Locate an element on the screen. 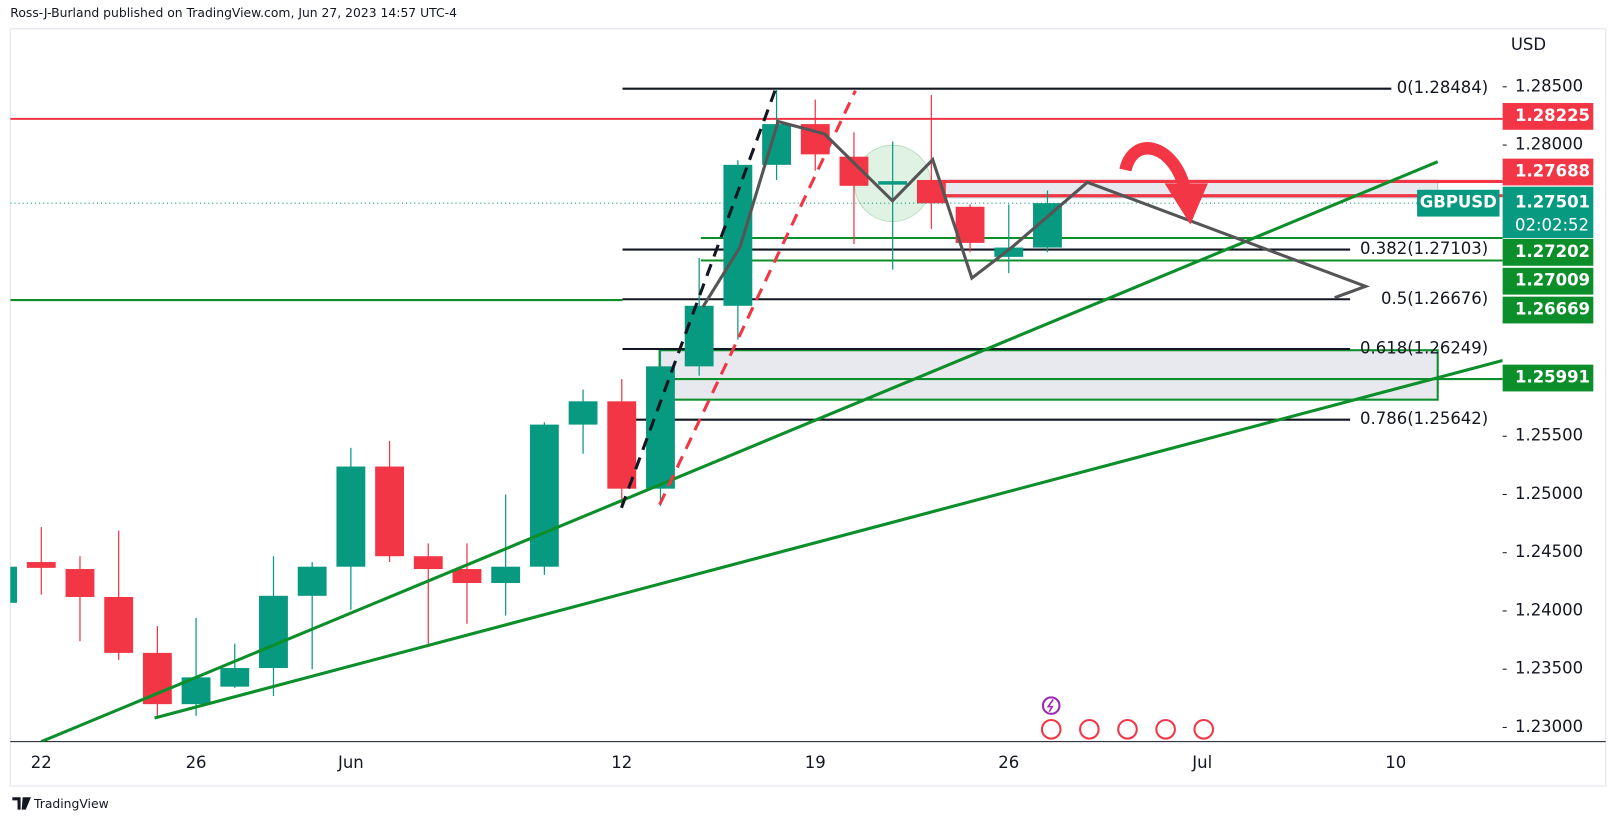 This screenshot has height=822, width=1616. y-tick-label: 1.23500 is located at coordinates (1549, 668).